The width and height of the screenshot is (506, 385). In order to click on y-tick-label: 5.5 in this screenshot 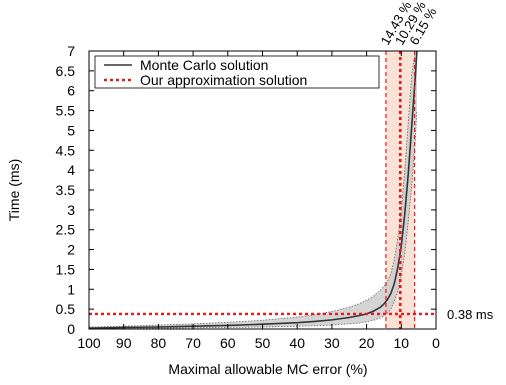, I will do `click(66, 111)`.